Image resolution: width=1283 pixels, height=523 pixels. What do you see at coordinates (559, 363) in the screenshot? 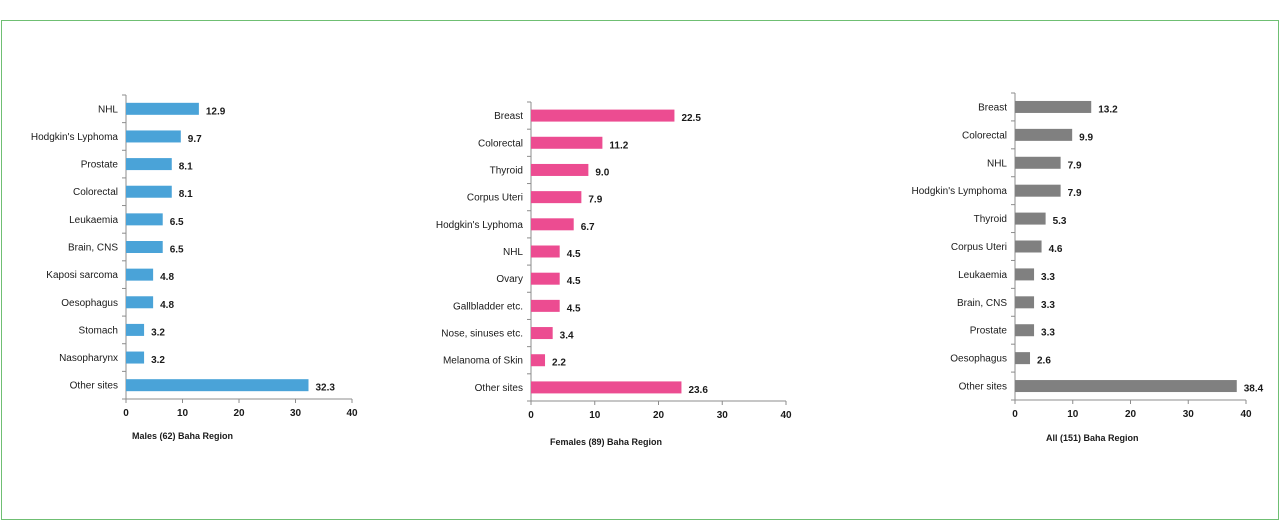
I see `data-label: 2.2` at bounding box center [559, 363].